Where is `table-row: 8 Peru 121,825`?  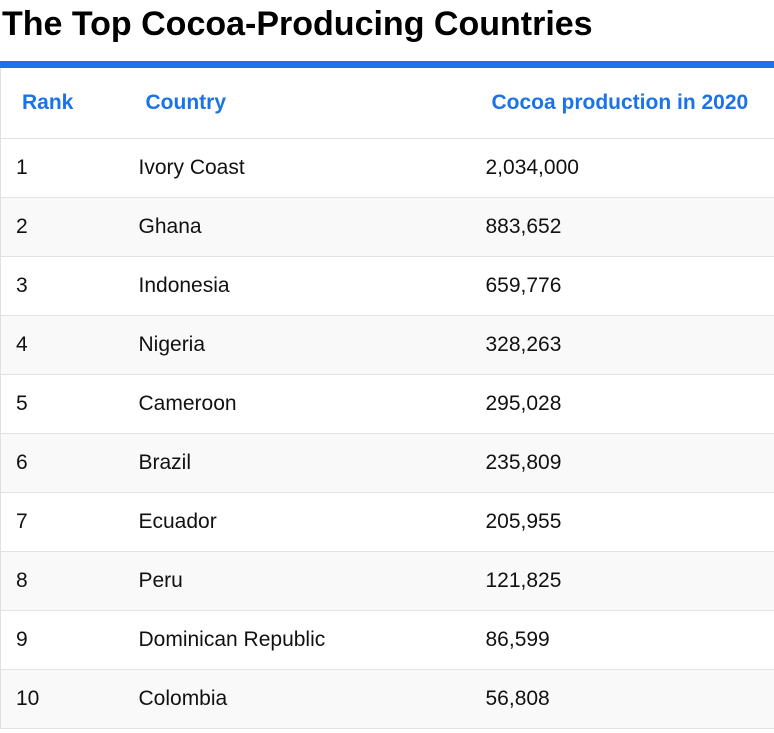 table-row: 8 Peru 121,825 is located at coordinates (387, 581).